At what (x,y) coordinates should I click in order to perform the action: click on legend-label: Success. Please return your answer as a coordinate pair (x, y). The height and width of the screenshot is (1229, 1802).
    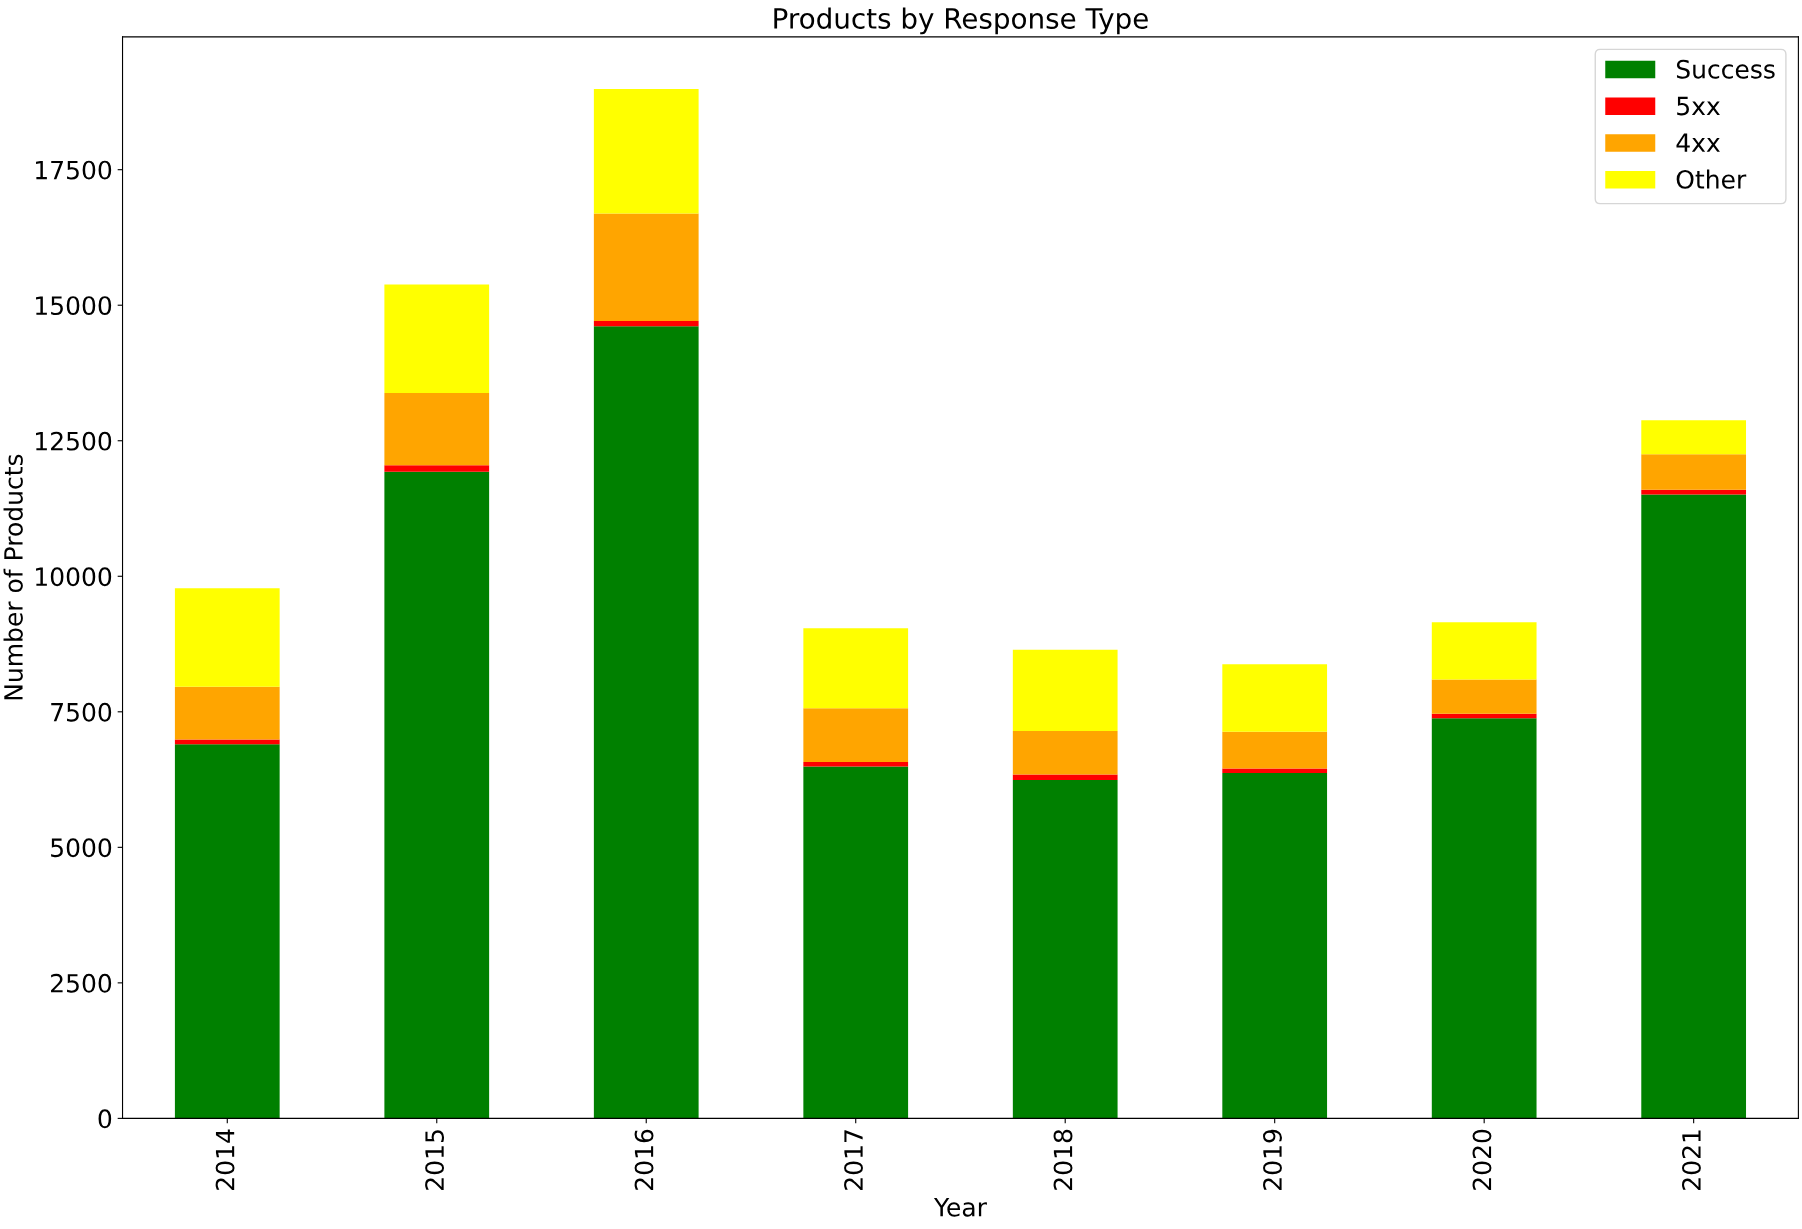
    Looking at the image, I should click on (1725, 69).